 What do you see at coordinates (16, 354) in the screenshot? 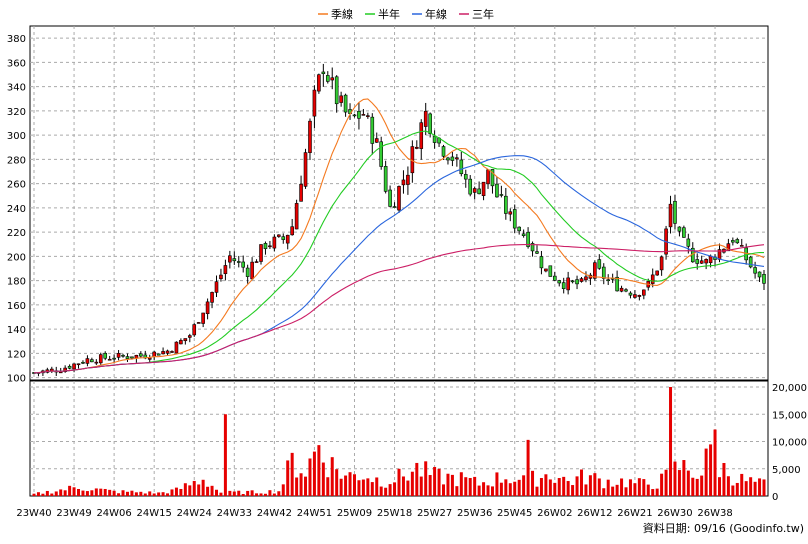
I see `price-tick-label: 120` at bounding box center [16, 354].